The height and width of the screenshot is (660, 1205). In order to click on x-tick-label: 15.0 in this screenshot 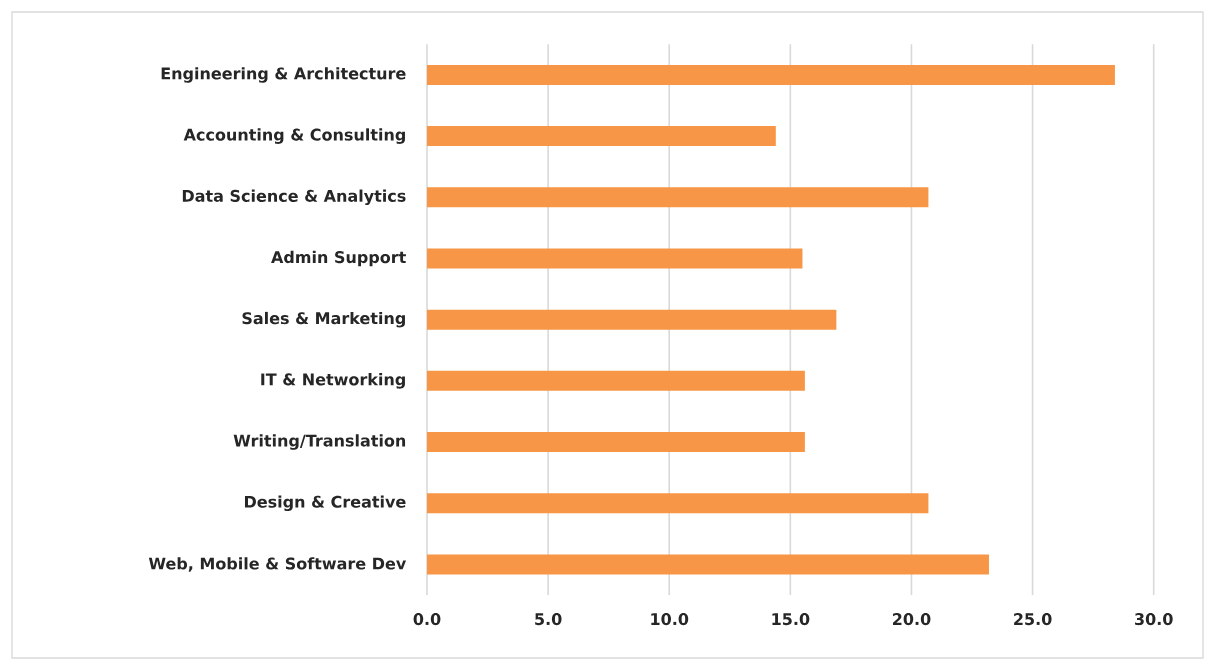, I will do `click(791, 619)`.